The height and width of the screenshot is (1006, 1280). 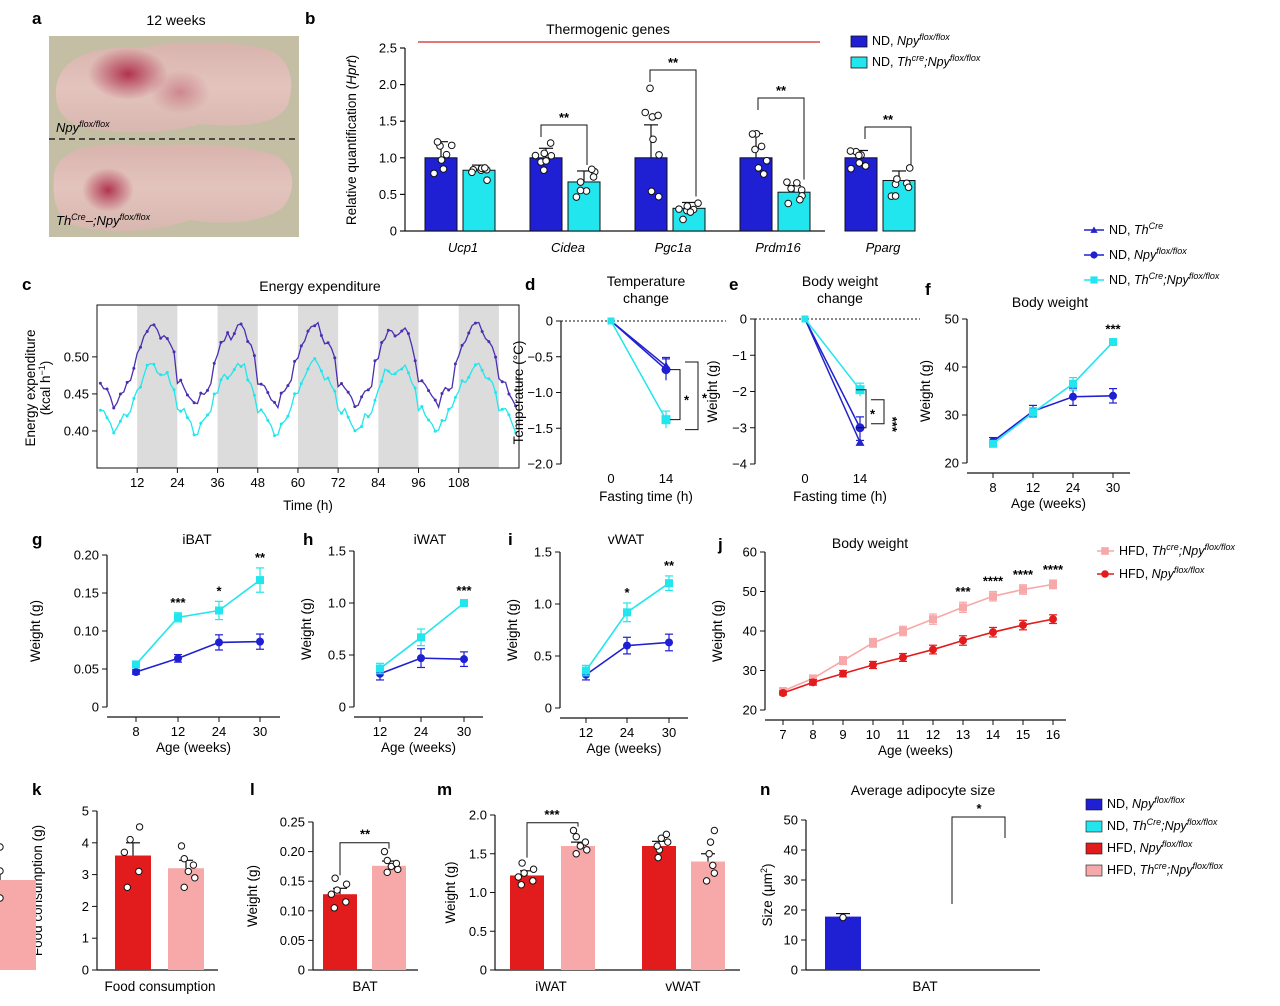 I want to click on f-title: Body weight, so click(x=1050, y=302).